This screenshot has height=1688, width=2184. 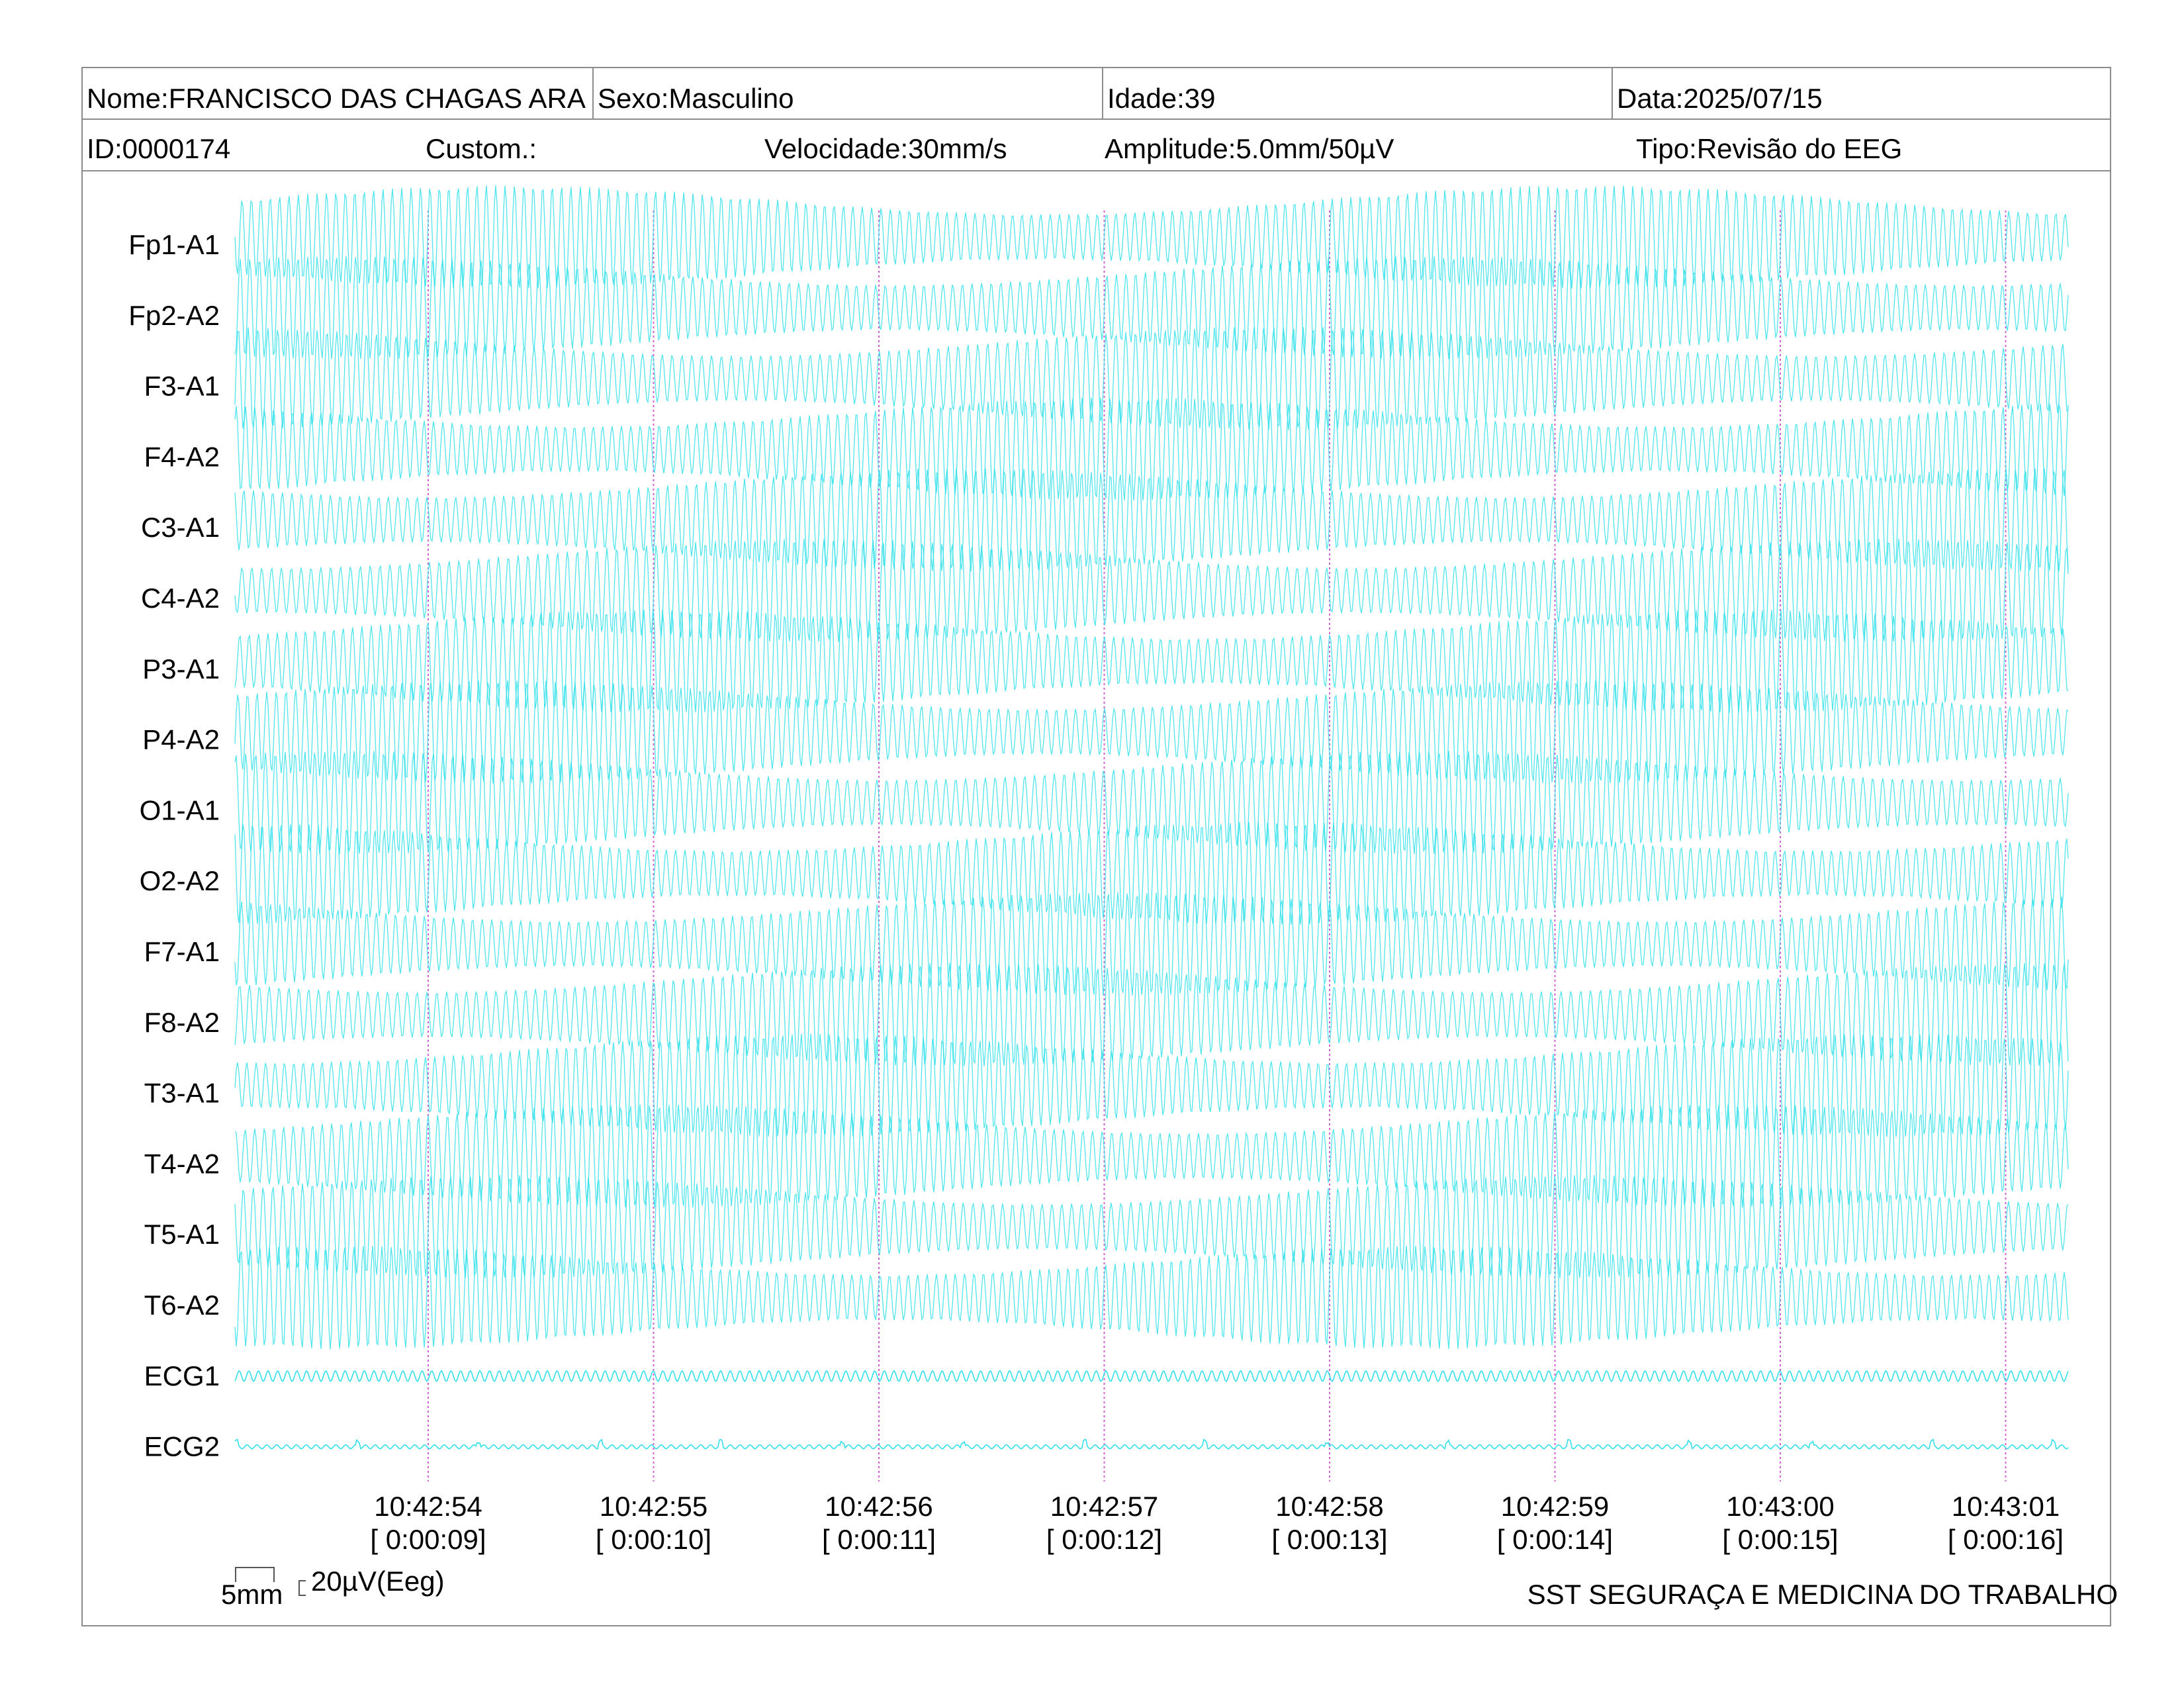 What do you see at coordinates (2006, 1539) in the screenshot?
I see `time-tick-elapsed: [ 0:00:16]` at bounding box center [2006, 1539].